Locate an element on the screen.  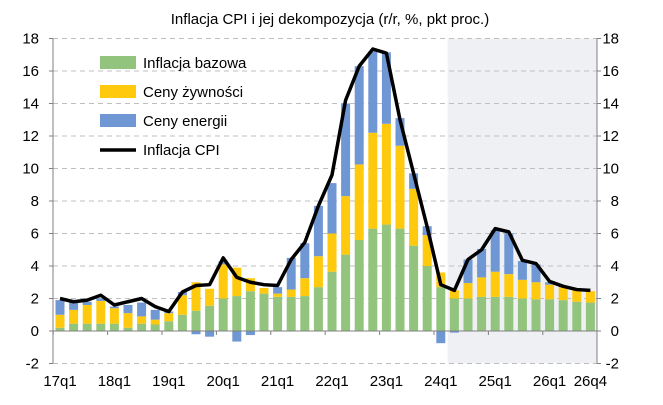
y-tick-label-right: 18 is located at coordinates (610, 39).